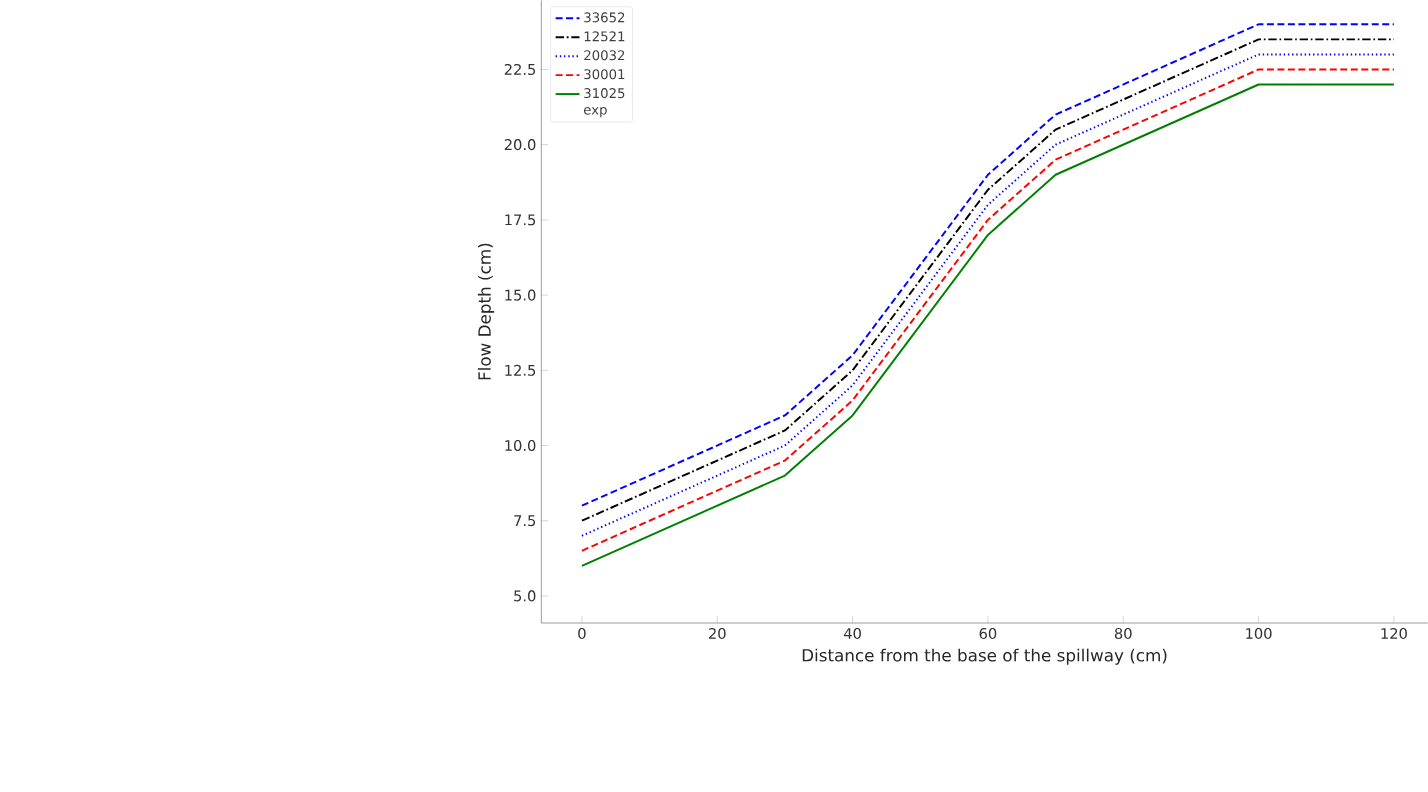  Describe the element at coordinates (486, 312) in the screenshot. I see `y-axis-title: Flow Depth (cm)` at that location.